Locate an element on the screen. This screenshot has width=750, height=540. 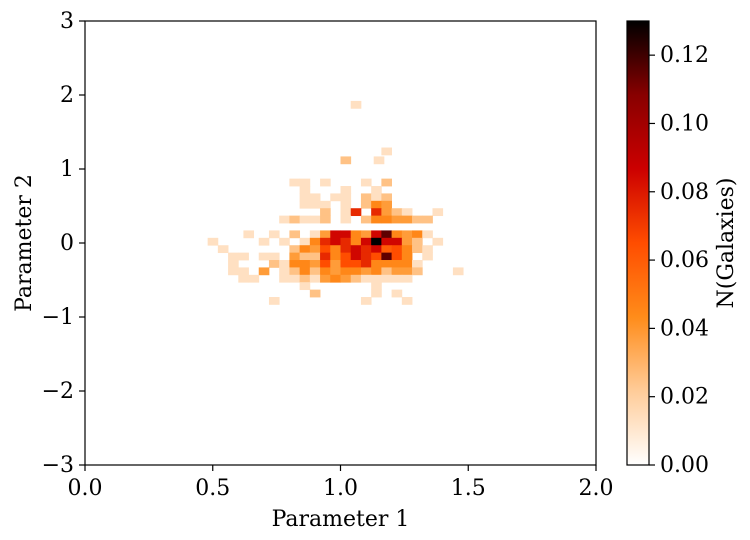
heatmap-bins is located at coordinates (335, 202).